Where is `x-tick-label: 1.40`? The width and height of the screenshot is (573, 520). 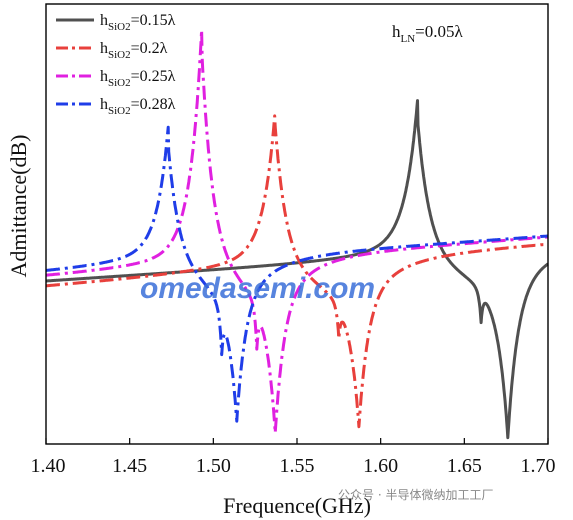 x-tick-label: 1.40 is located at coordinates (48, 466).